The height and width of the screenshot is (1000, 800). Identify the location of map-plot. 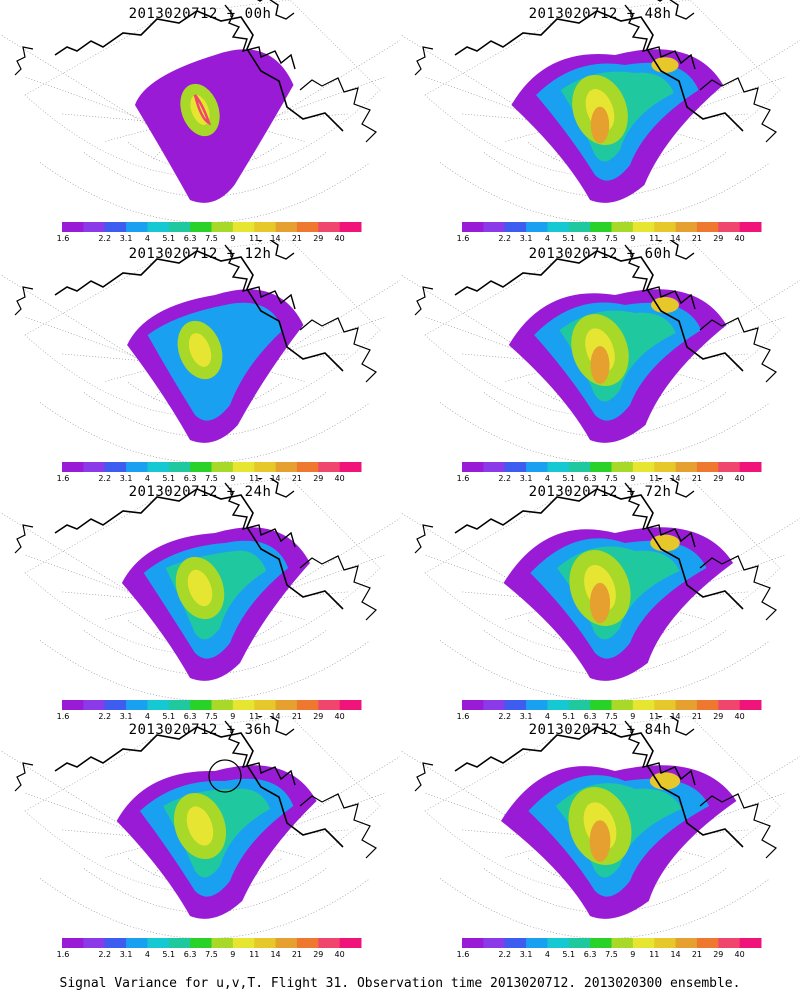
(200, 594).